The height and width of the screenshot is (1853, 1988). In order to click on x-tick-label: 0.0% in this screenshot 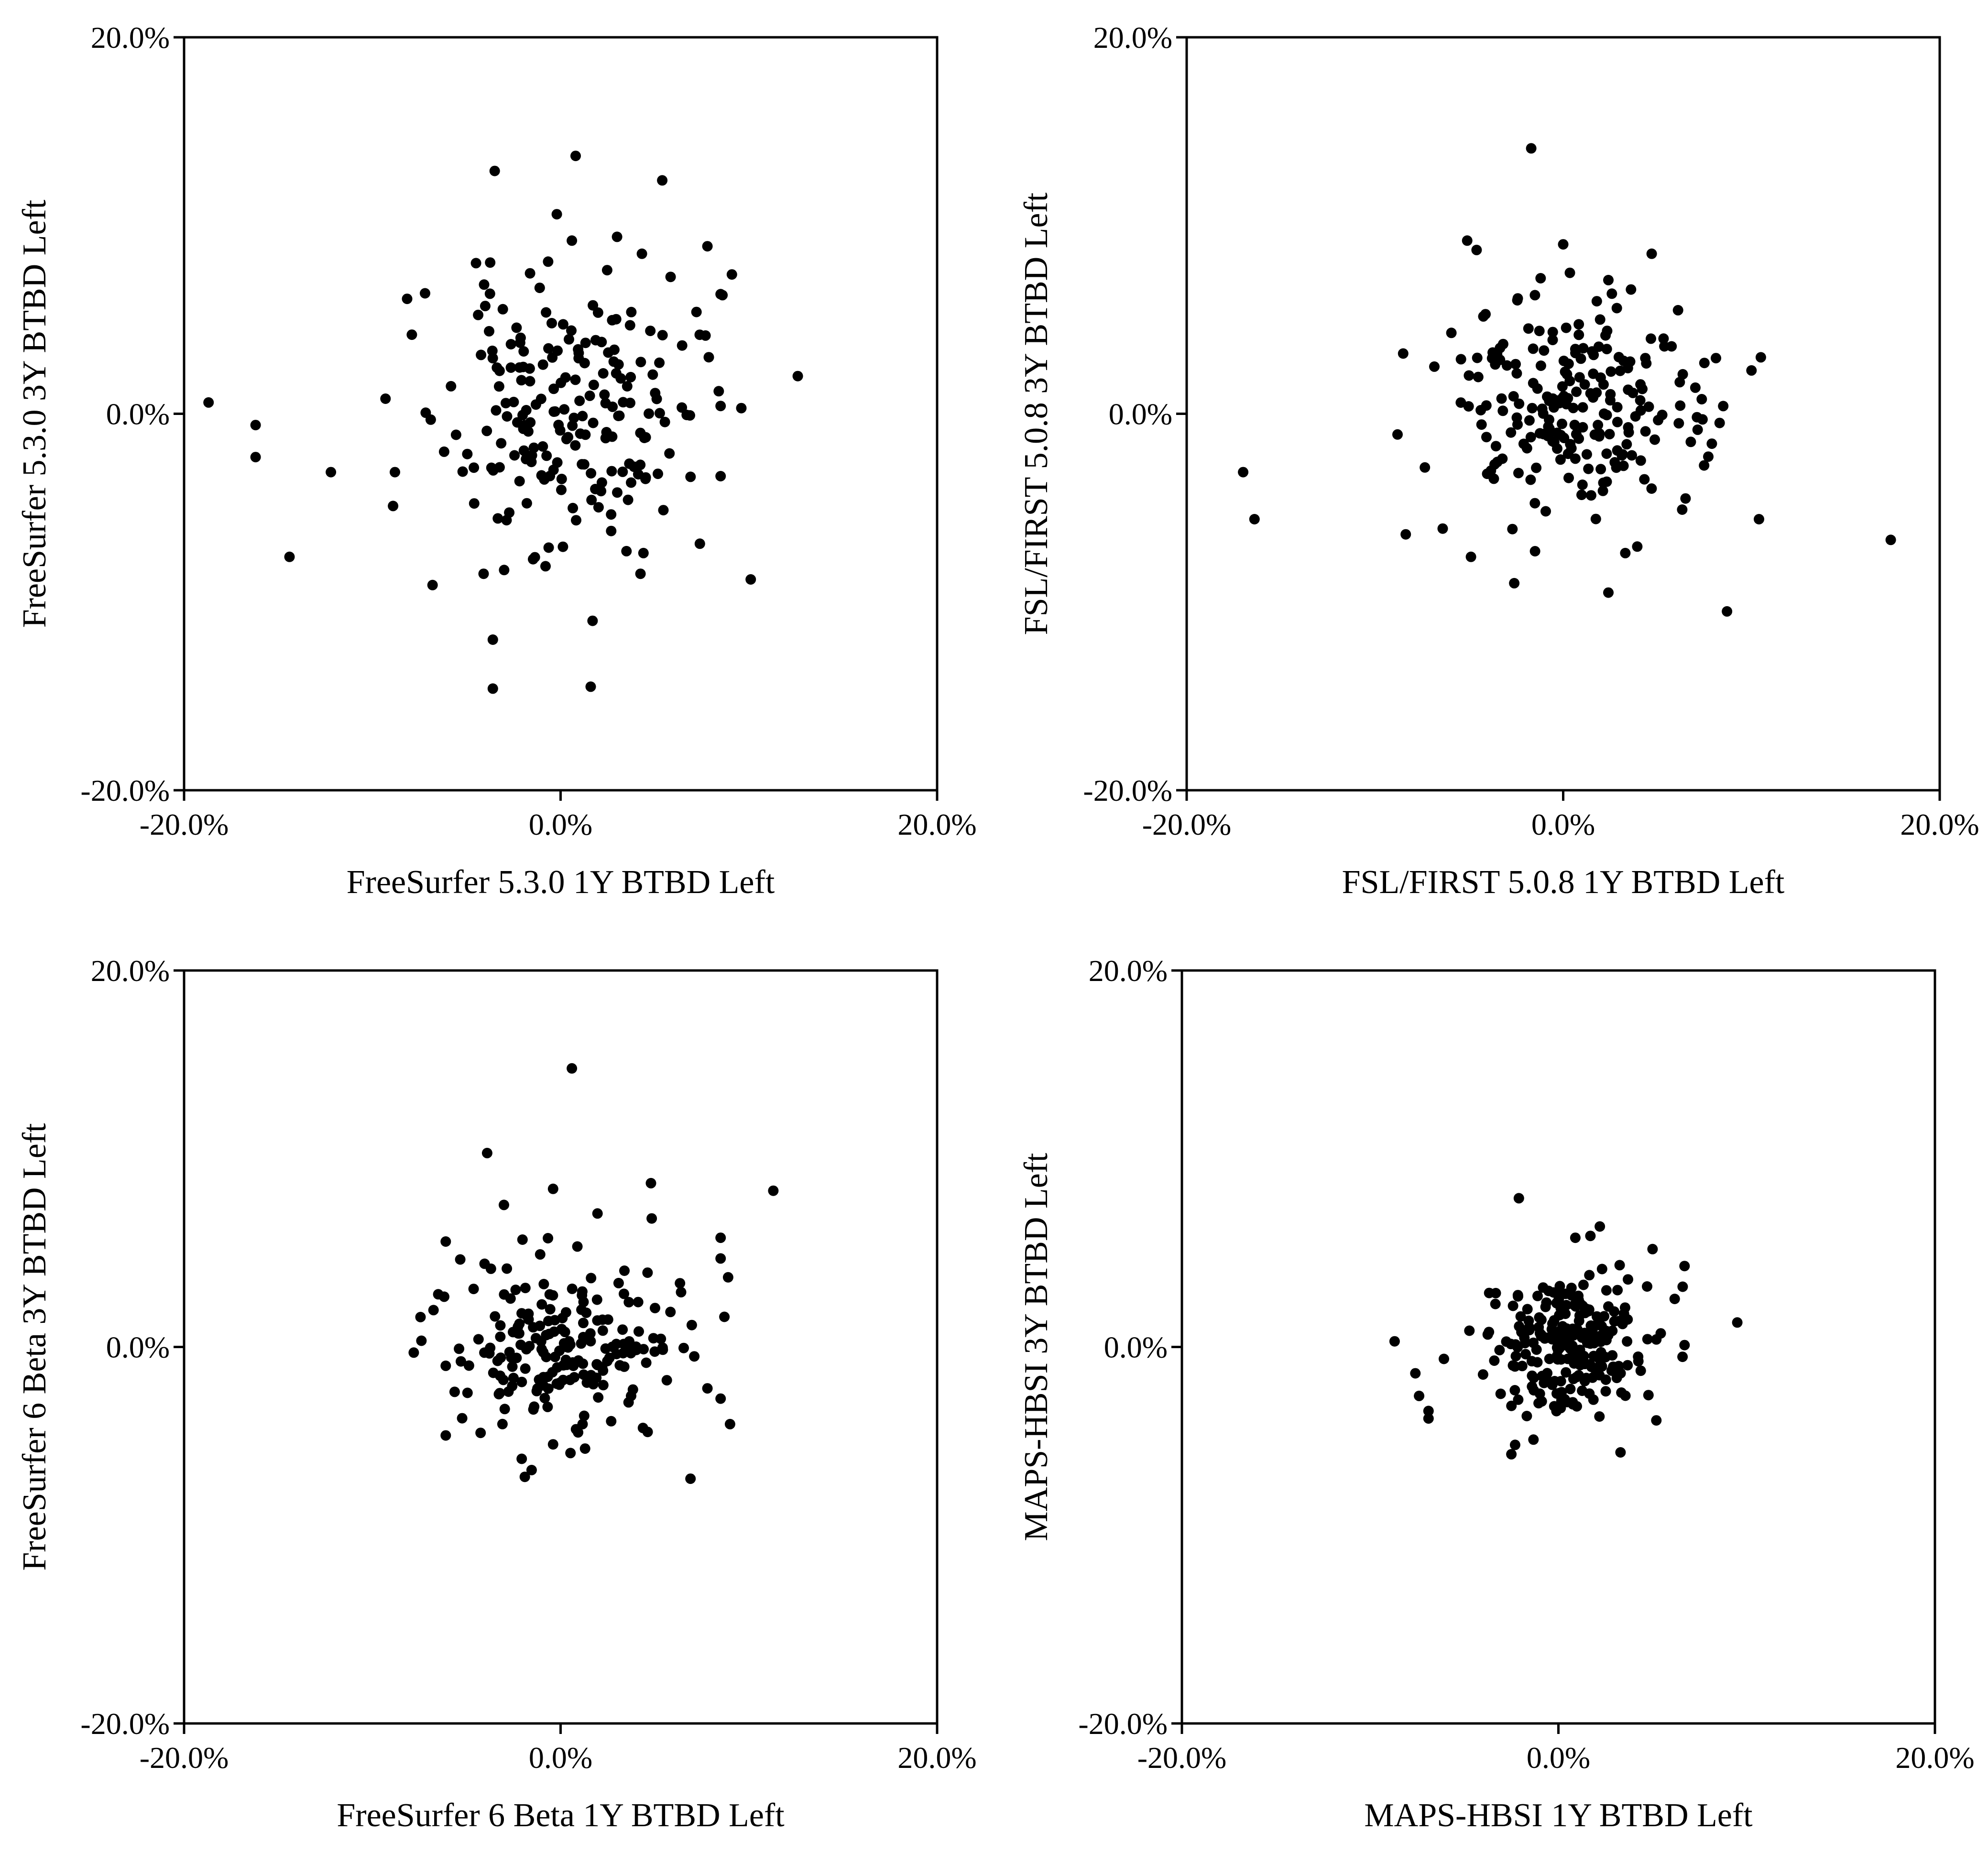, I will do `click(560, 824)`.